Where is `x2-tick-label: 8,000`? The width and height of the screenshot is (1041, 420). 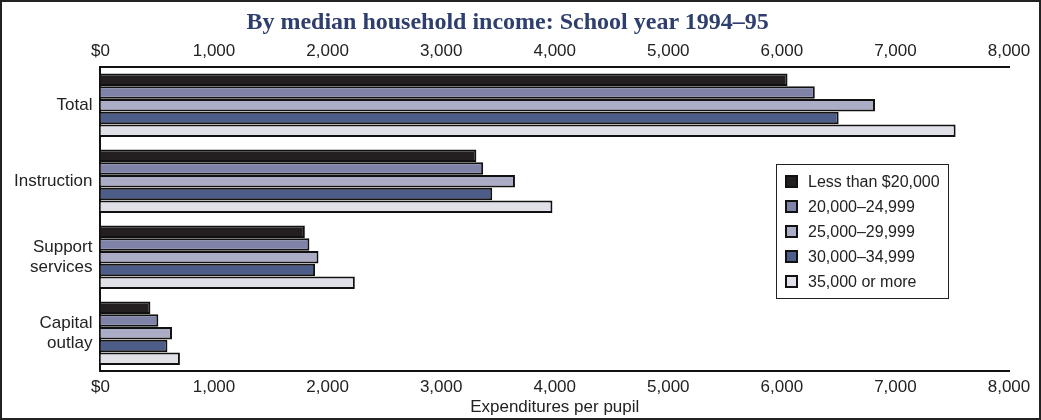 x2-tick-label: 8,000 is located at coordinates (1009, 50).